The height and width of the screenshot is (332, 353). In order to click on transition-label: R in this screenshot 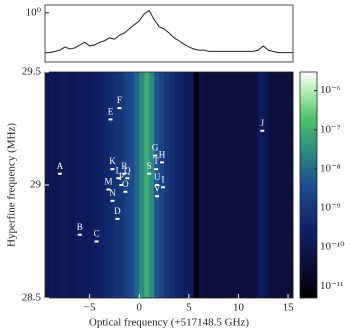, I will do `click(124, 166)`.